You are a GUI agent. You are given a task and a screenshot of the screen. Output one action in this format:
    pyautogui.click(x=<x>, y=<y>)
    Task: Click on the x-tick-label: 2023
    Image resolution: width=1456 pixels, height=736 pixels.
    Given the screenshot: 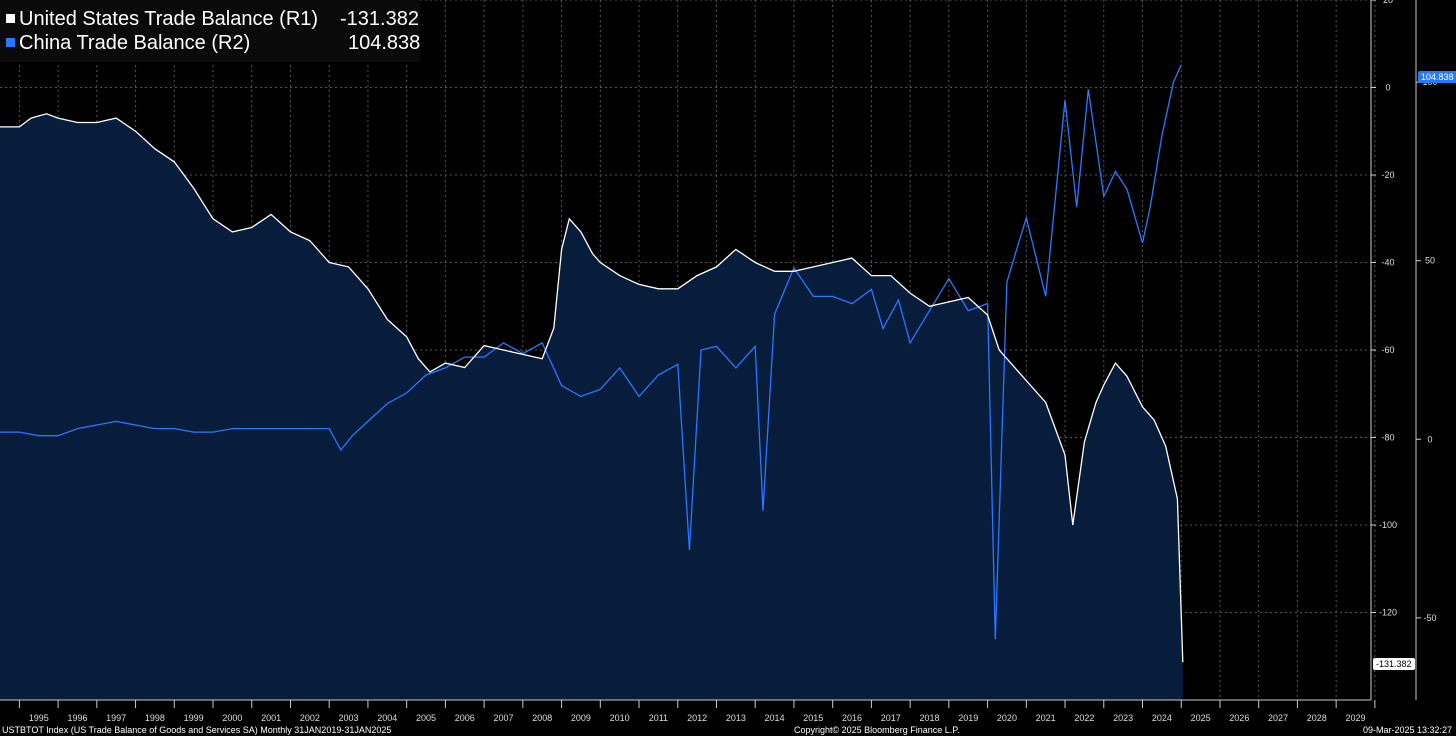 What is the action you would take?
    pyautogui.click(x=1123, y=718)
    